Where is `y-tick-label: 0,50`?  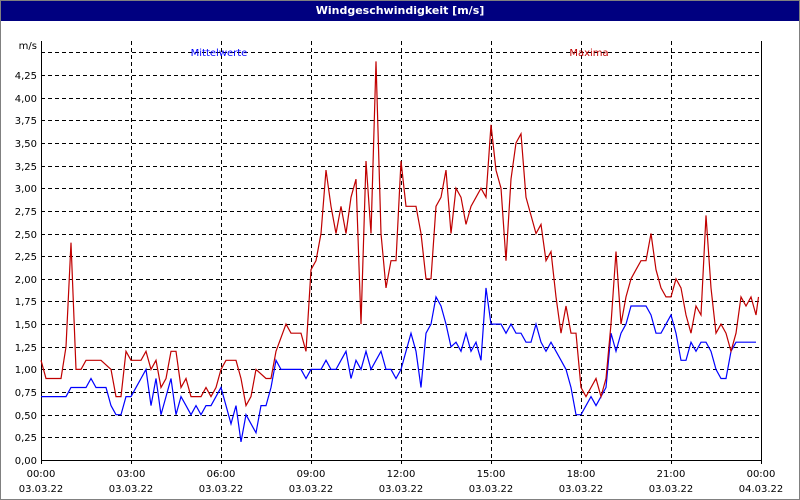 y-tick-label: 0,50 is located at coordinates (26, 416).